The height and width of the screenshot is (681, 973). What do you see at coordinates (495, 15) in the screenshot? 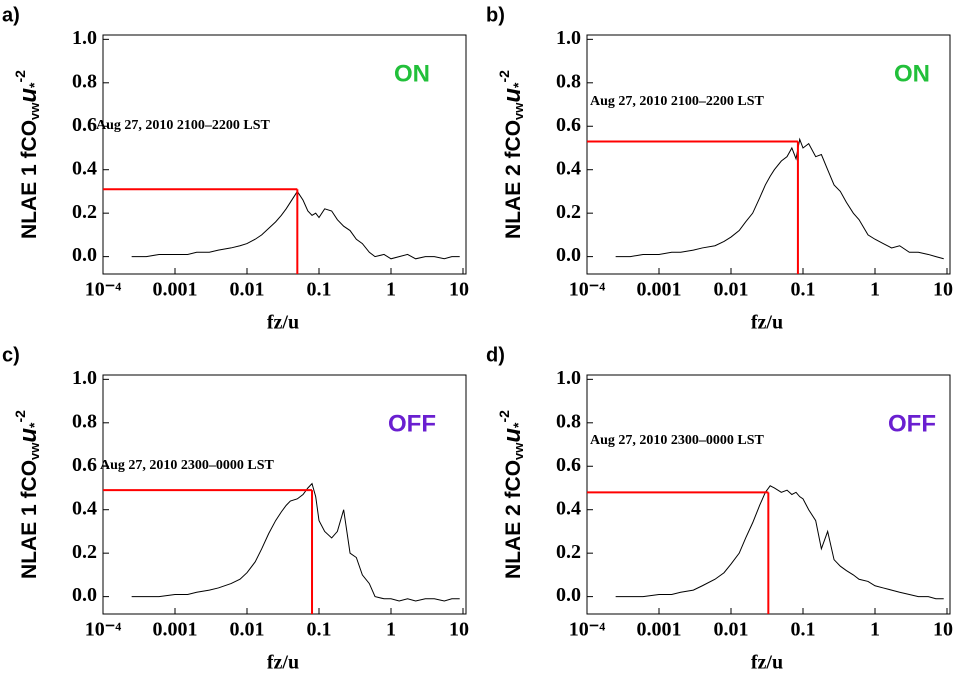
I see `panel-label: b)` at bounding box center [495, 15].